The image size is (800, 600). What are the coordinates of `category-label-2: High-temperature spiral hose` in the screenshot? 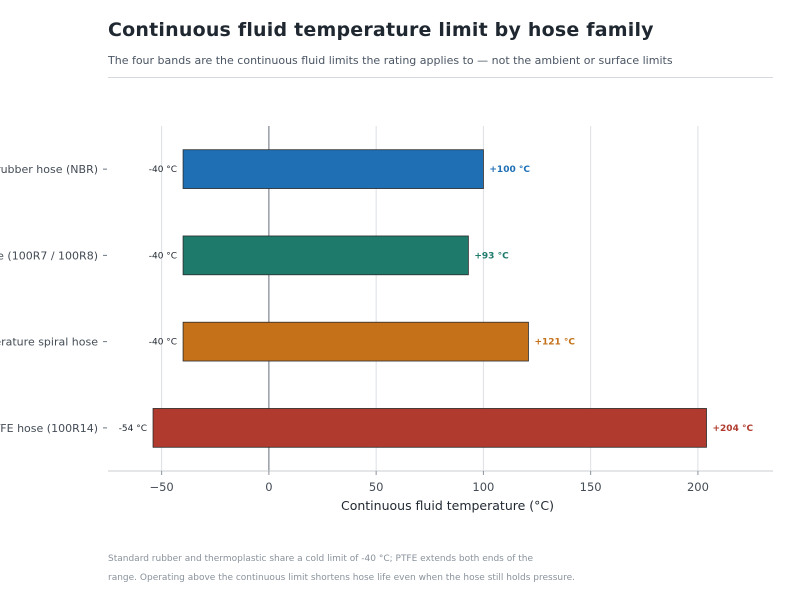 It's located at (49, 342).